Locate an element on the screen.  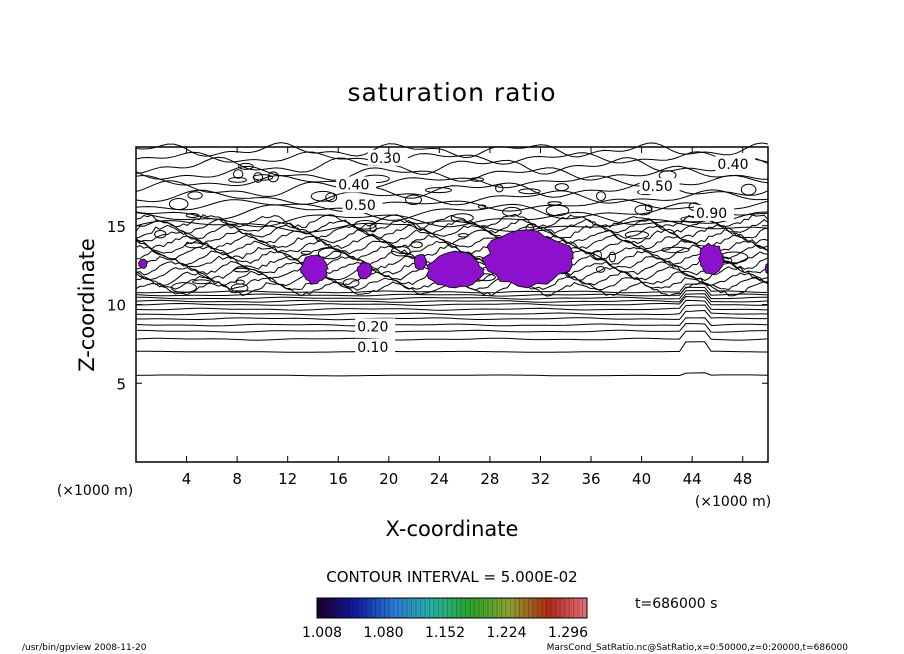
contour-label: 0.30 is located at coordinates (385, 159).